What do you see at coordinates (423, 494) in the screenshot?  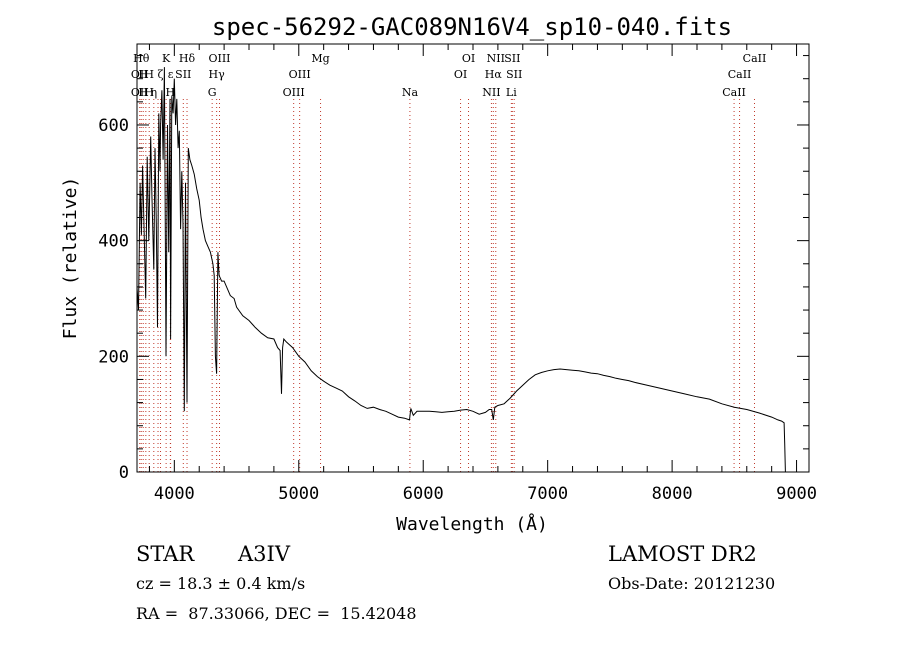 I see `x-tick-label: 6000` at bounding box center [423, 494].